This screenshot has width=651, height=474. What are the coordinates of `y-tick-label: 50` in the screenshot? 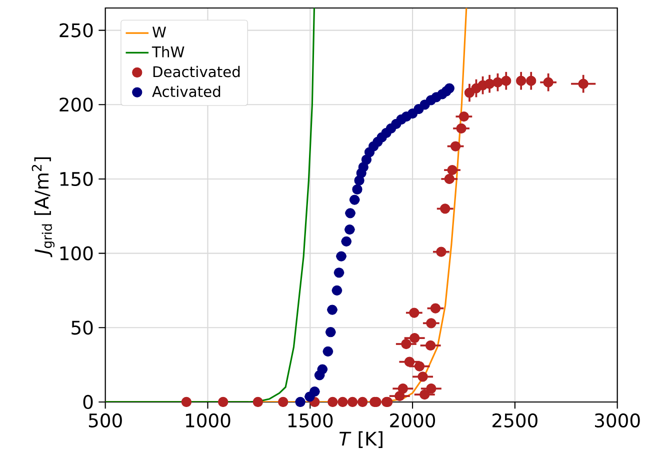 It's located at (82, 327).